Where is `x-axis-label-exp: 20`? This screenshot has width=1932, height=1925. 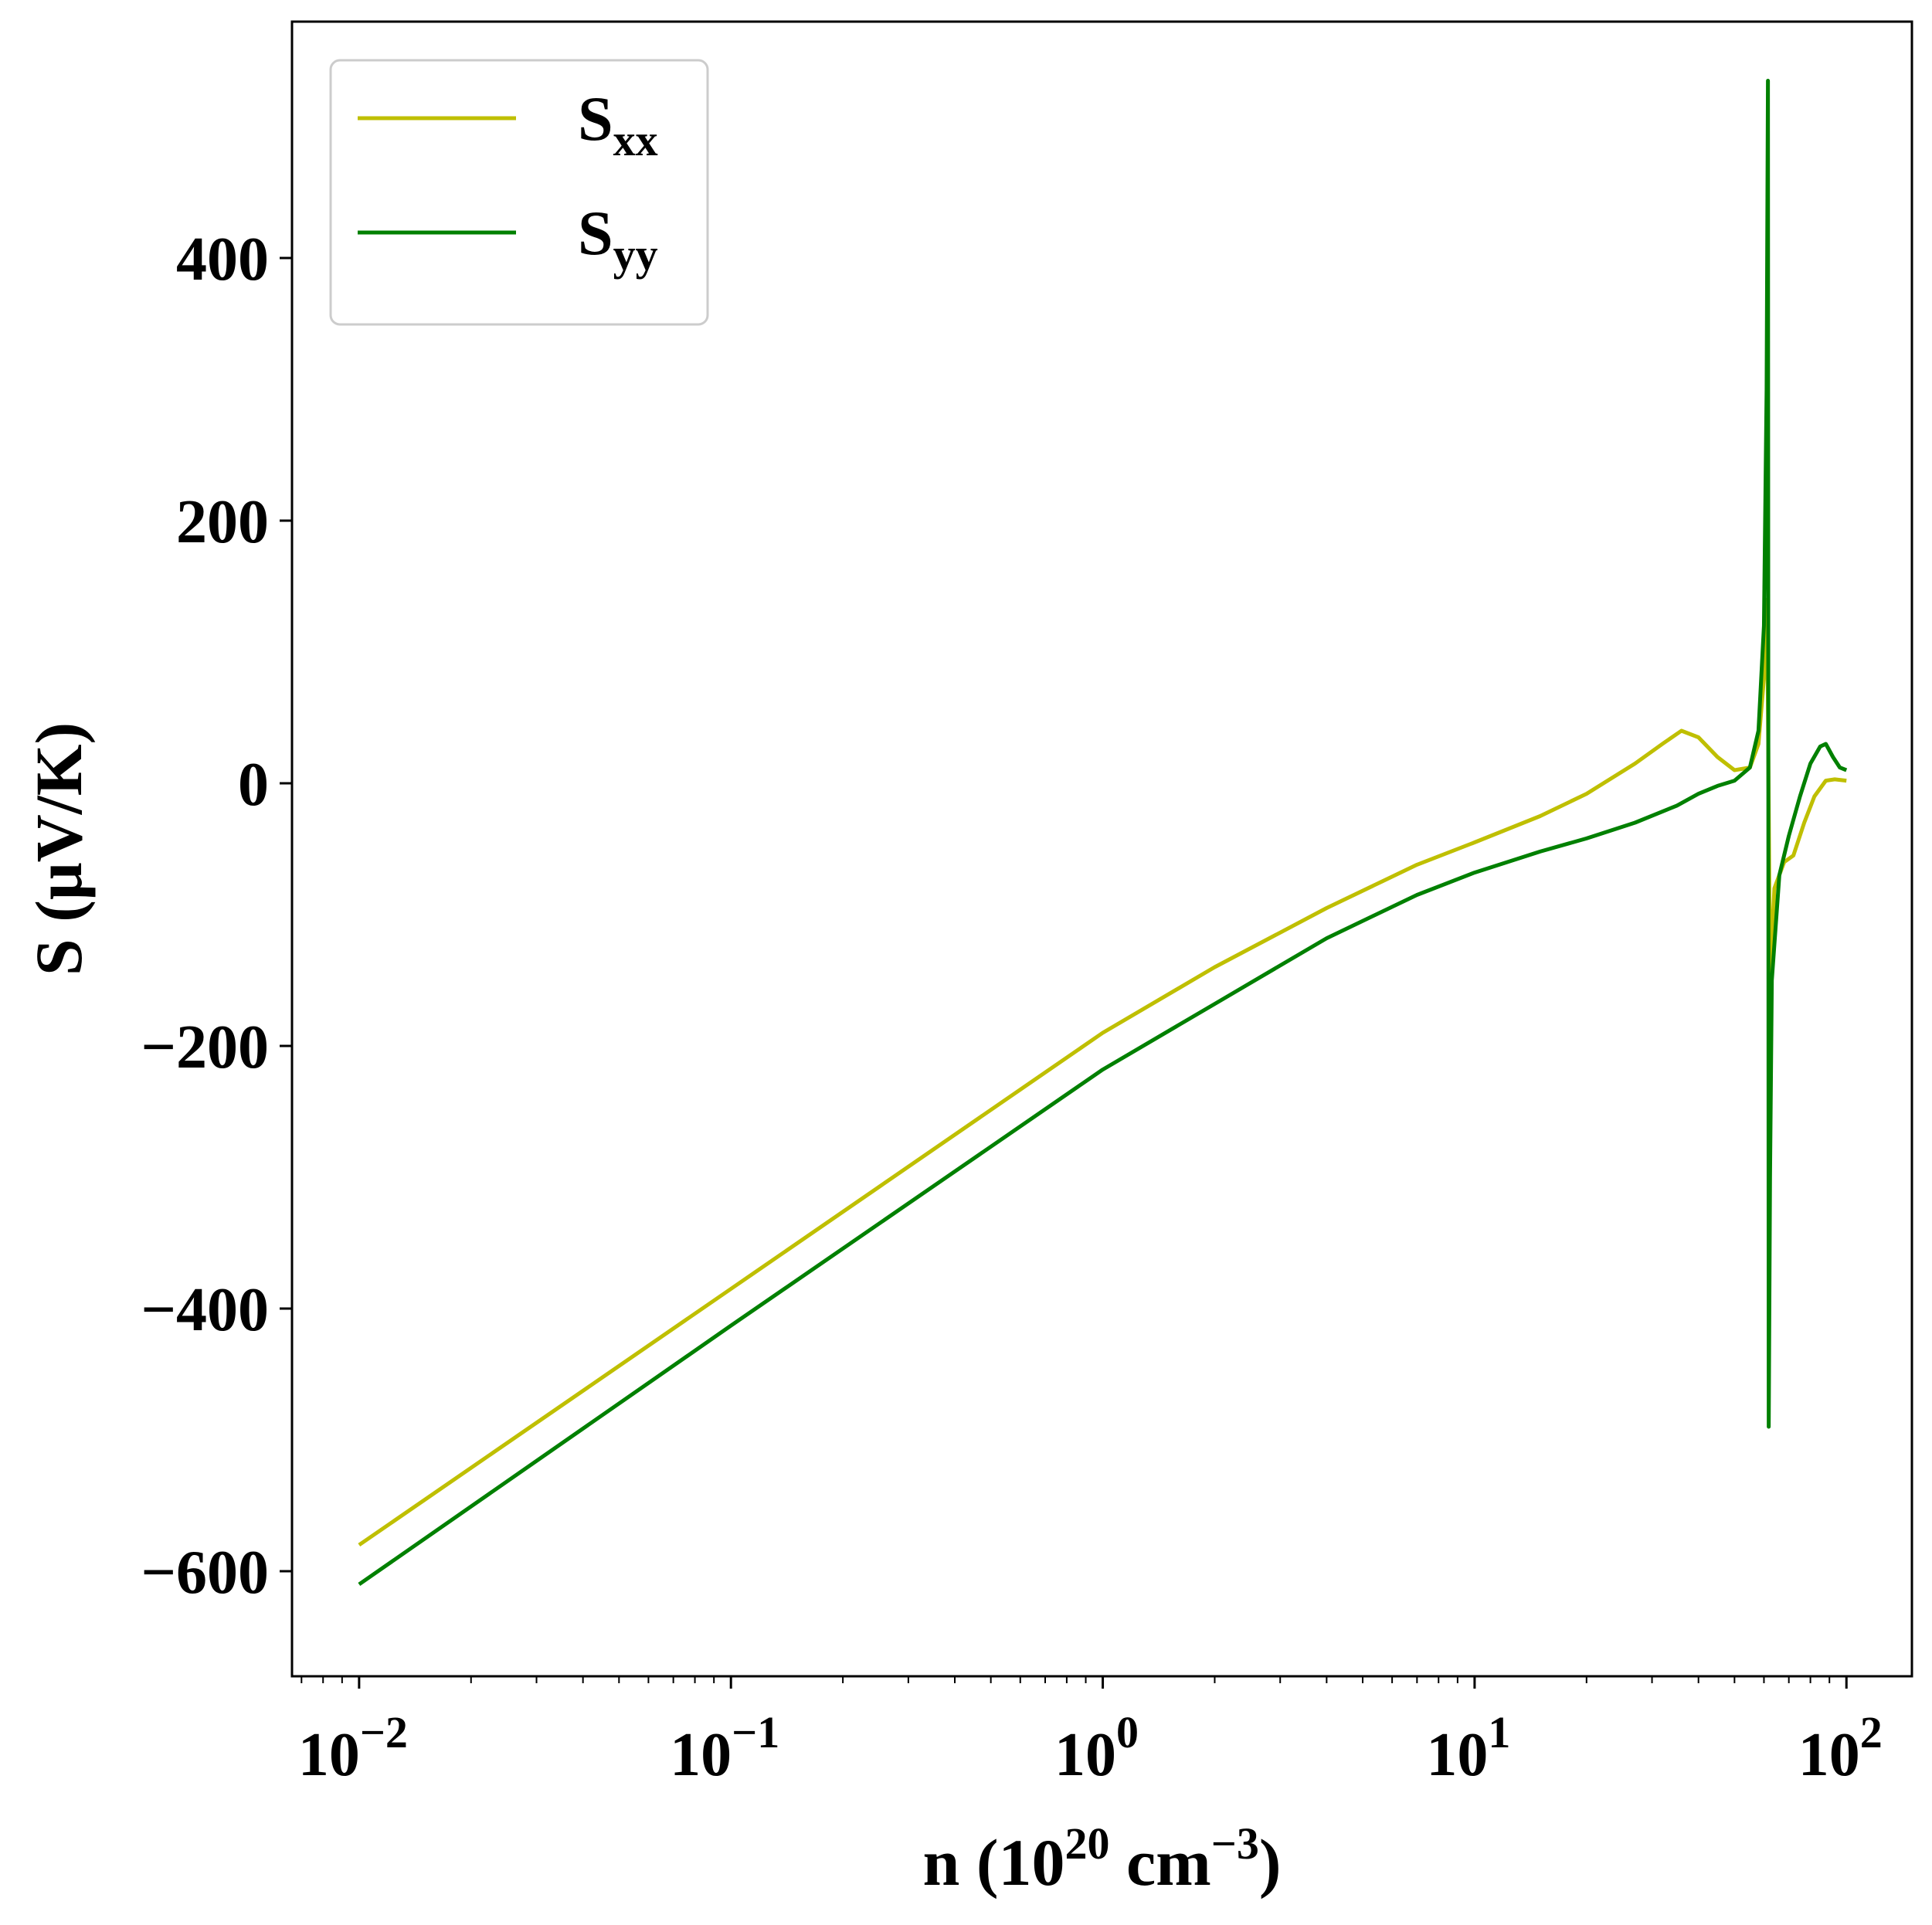 x-axis-label-exp: 20 is located at coordinates (1086, 1844).